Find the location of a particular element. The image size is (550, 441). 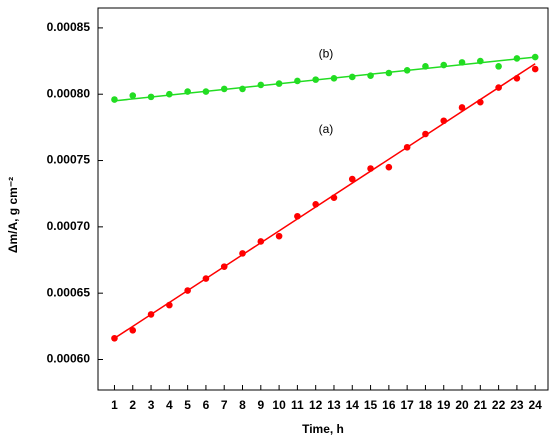

x-tick-label: 10 is located at coordinates (279, 405).